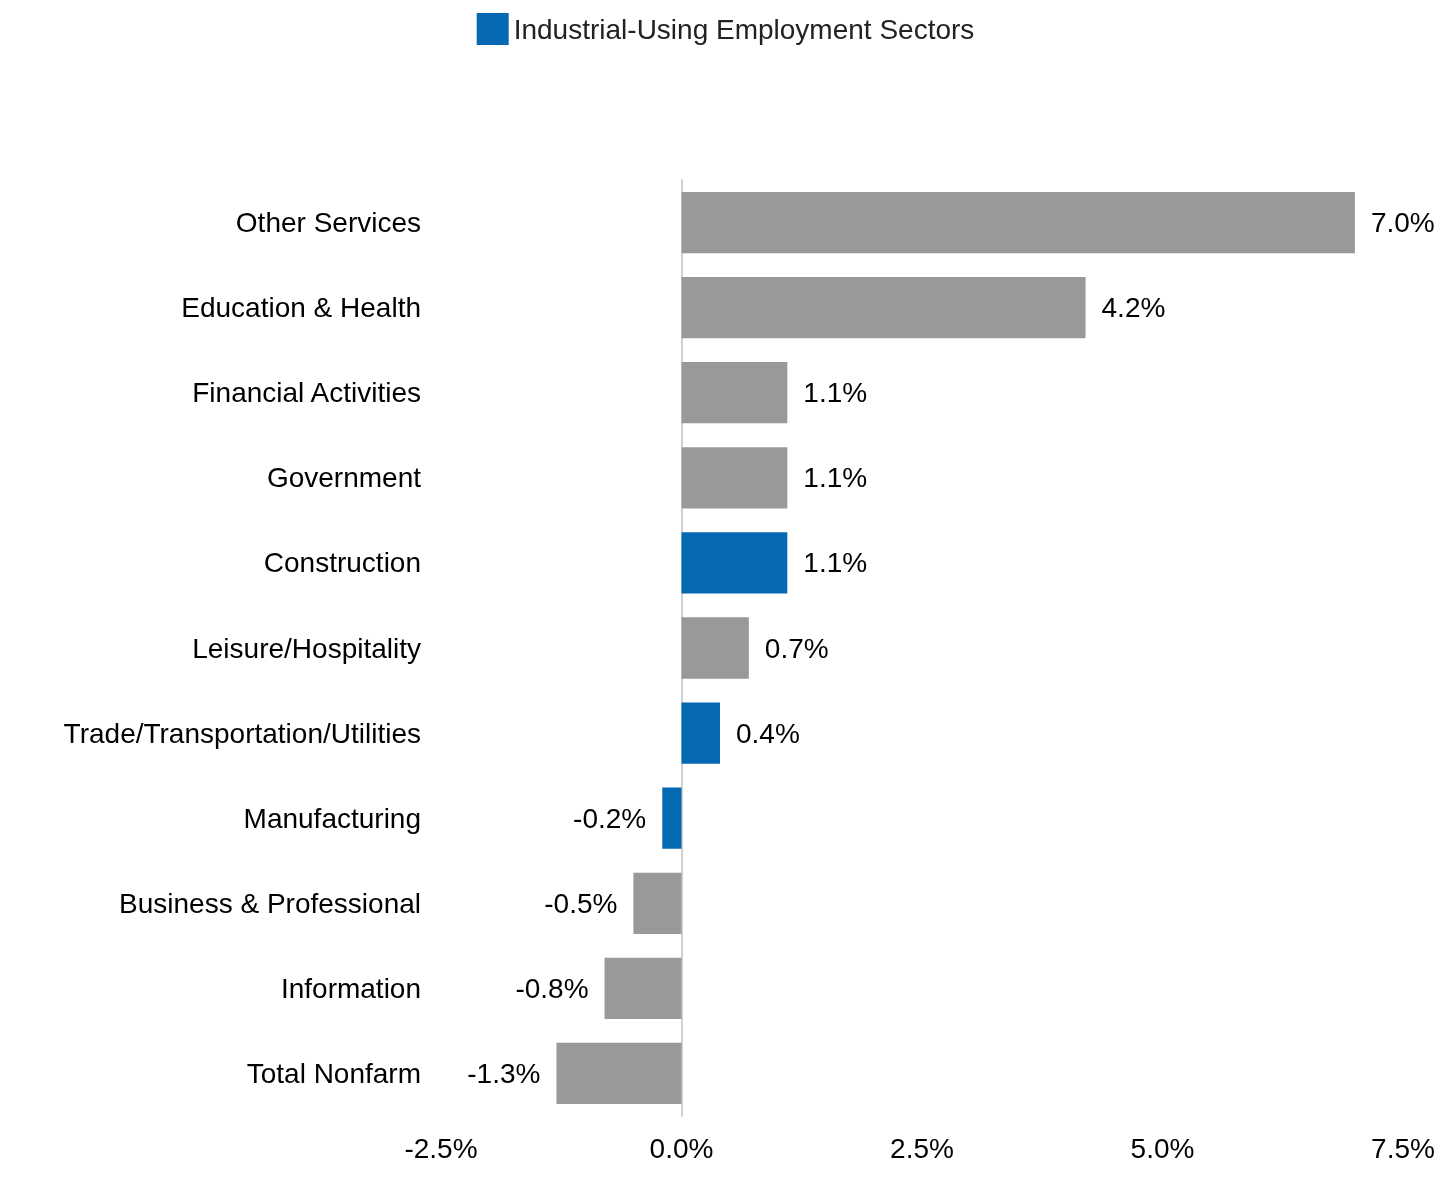 The image size is (1451, 1178). Describe the element at coordinates (504, 1073) in the screenshot. I see `data-label: -1.3%` at that location.